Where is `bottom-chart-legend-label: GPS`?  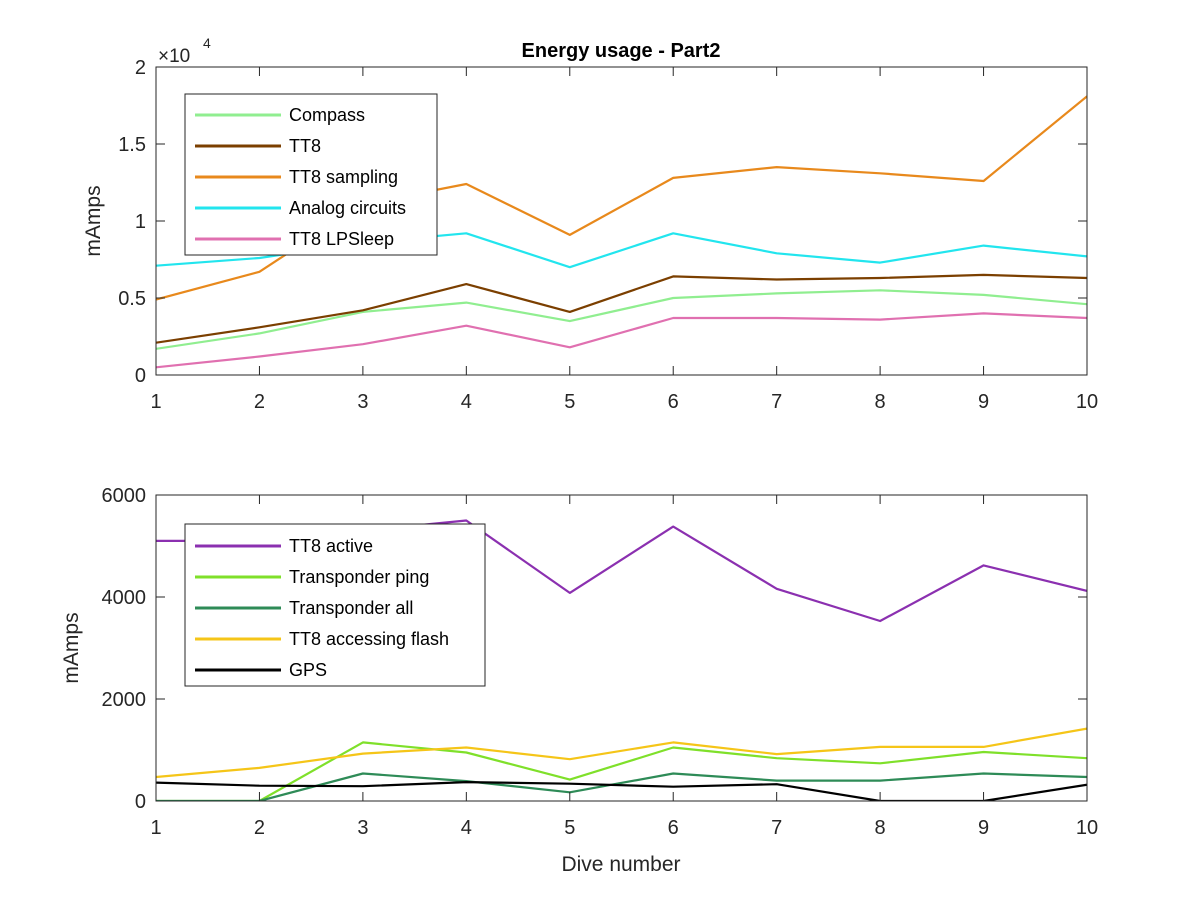 bottom-chart-legend-label: GPS is located at coordinates (308, 670).